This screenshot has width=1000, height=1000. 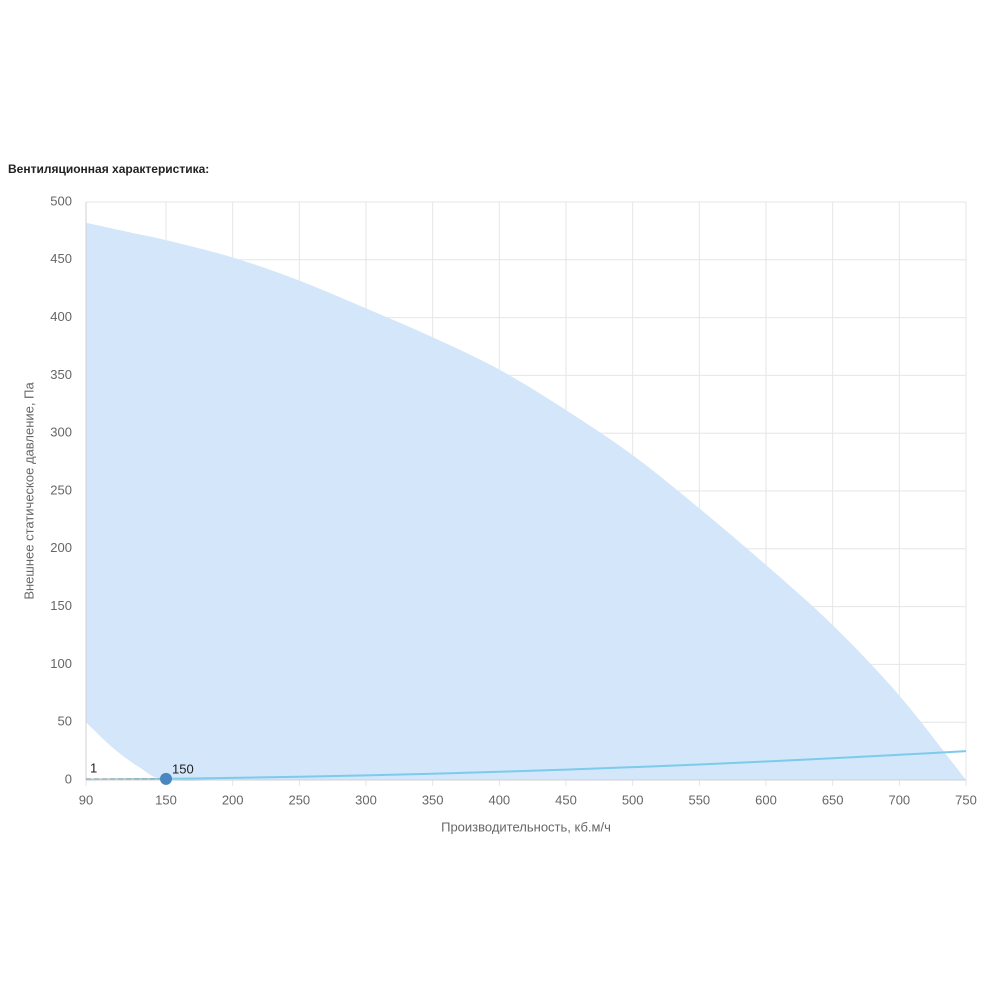 What do you see at coordinates (86, 799) in the screenshot?
I see `x-tick-label: 90` at bounding box center [86, 799].